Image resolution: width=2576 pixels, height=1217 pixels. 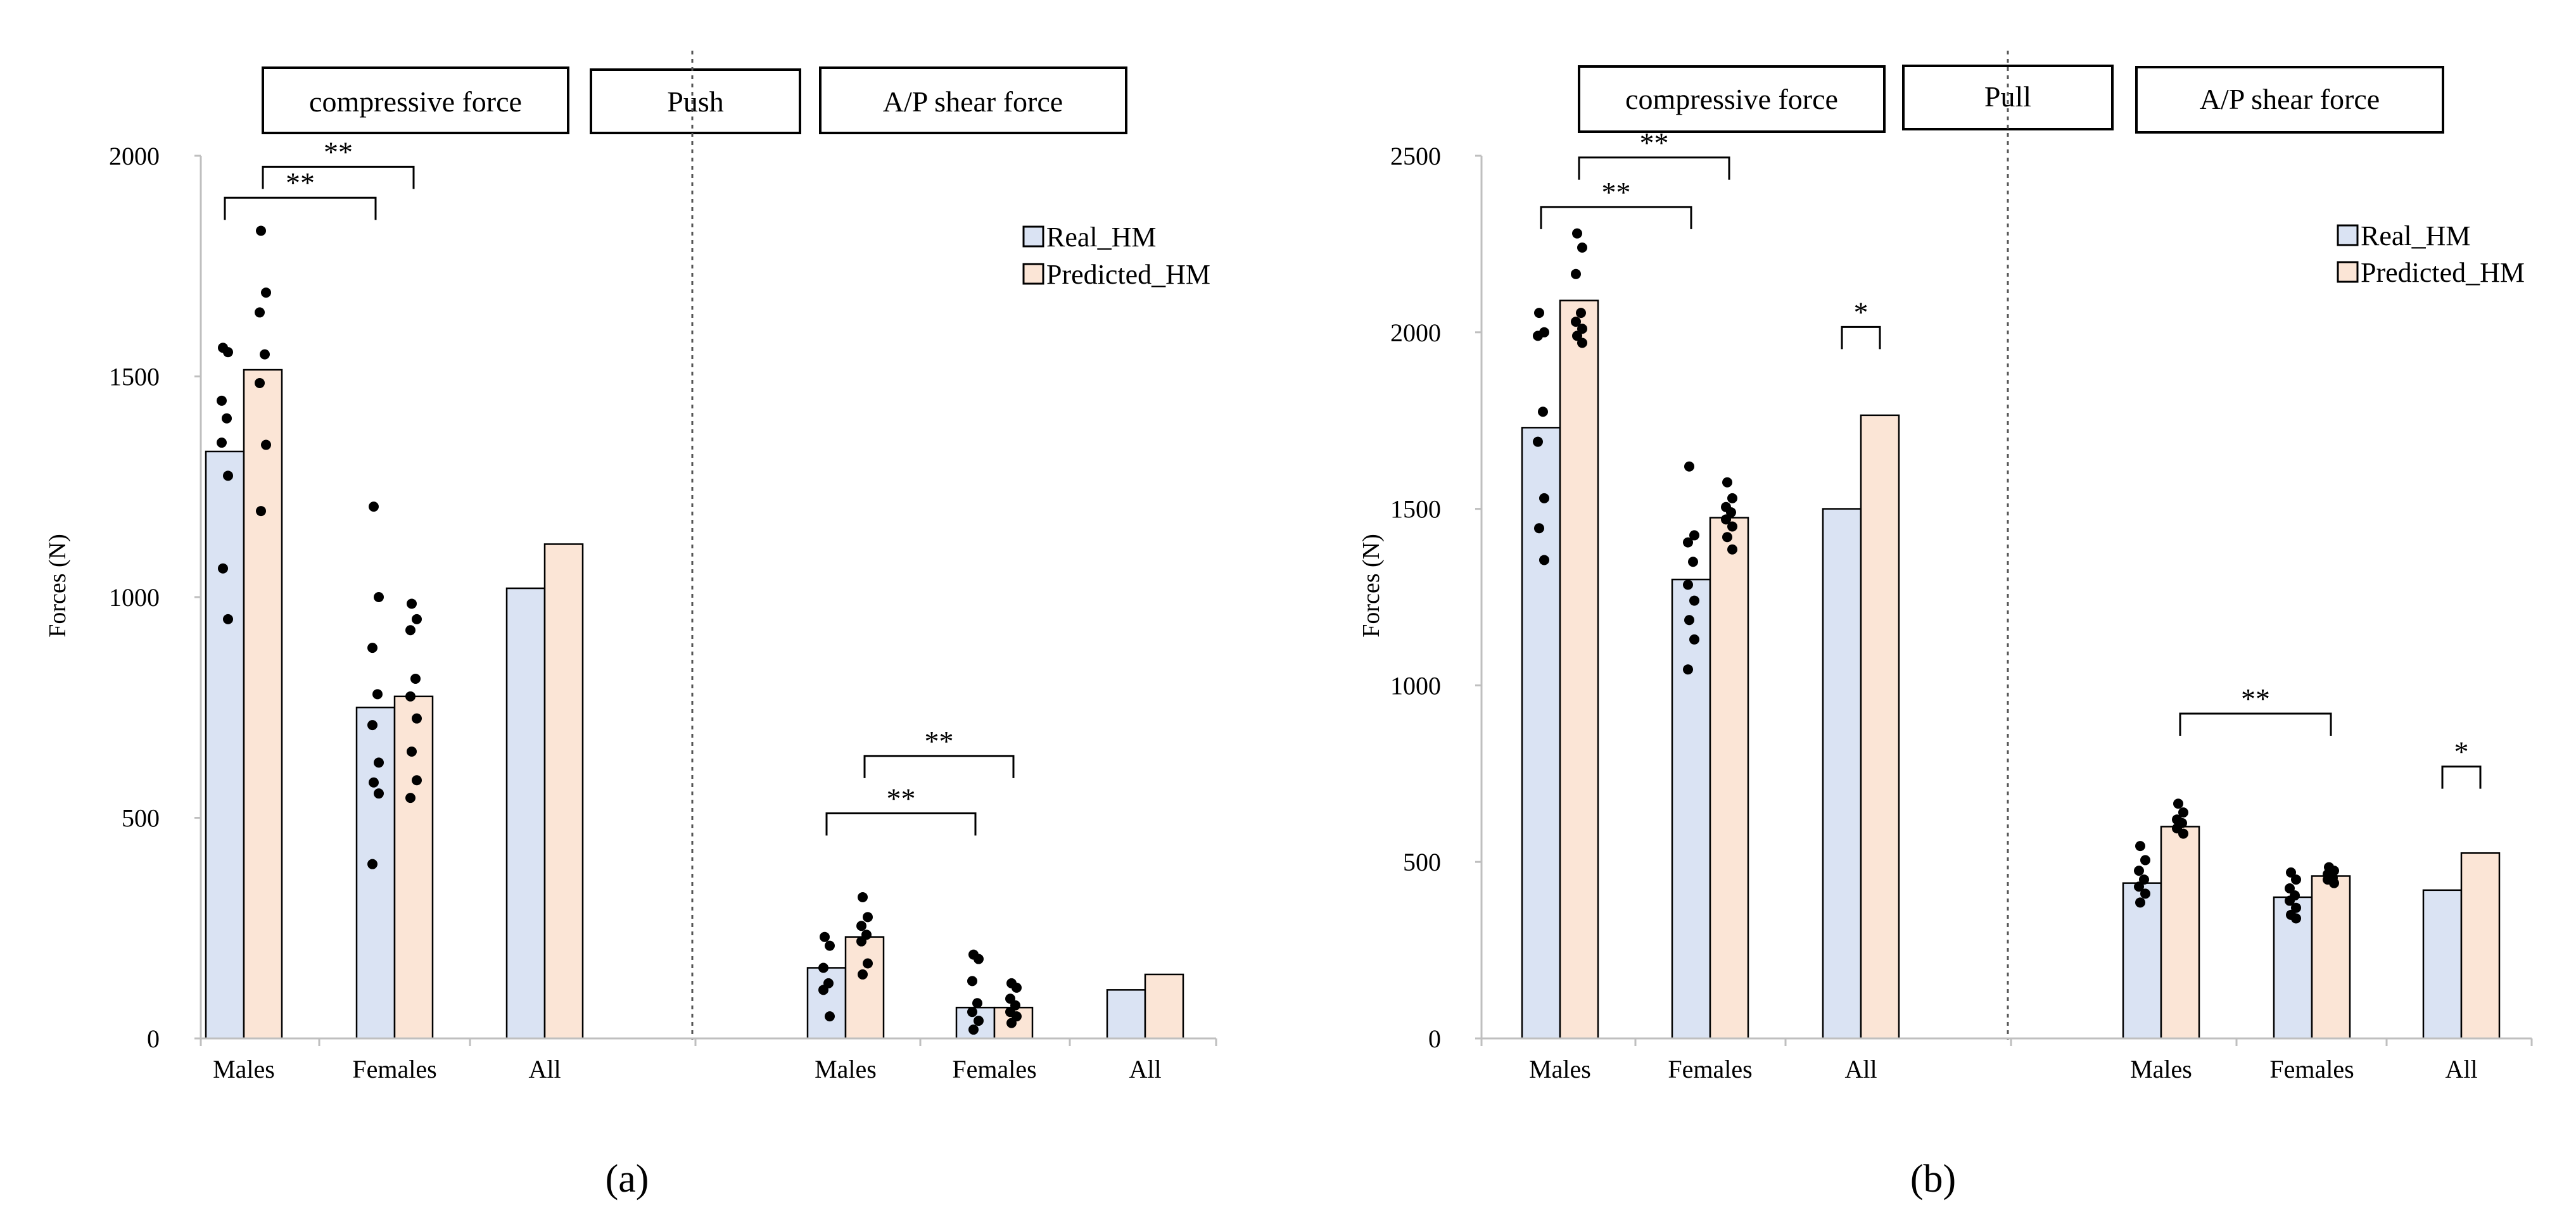 I want to click on panel-b-header-box-left: compressive force, so click(x=1732, y=99).